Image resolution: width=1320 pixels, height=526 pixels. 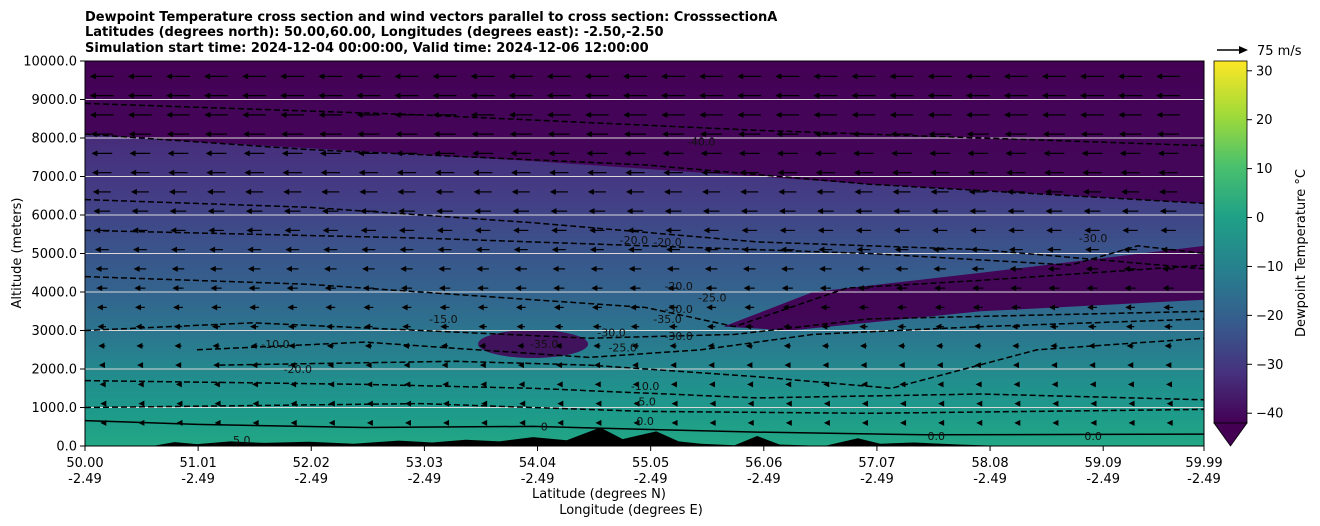 What do you see at coordinates (763, 463) in the screenshot?
I see `x-tick-label-lat: 56.06` at bounding box center [763, 463].